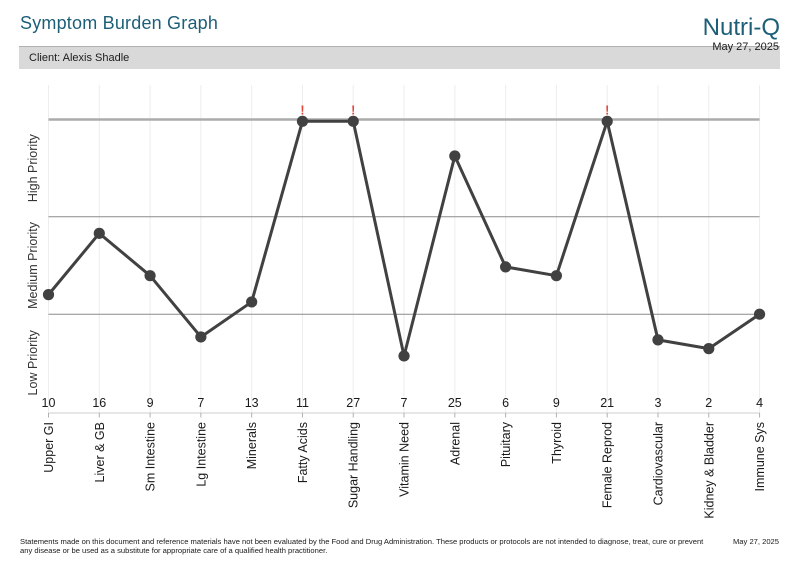 Image resolution: width=800 pixels, height=578 pixels. Describe the element at coordinates (658, 403) in the screenshot. I see `svg-text: 3` at that location.